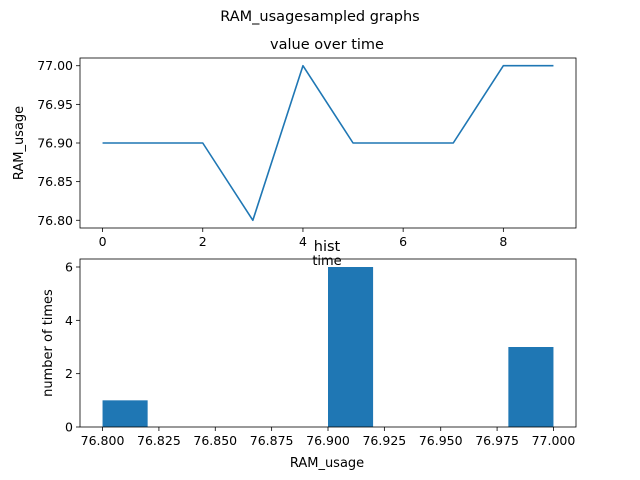 This screenshot has height=480, width=640. Describe the element at coordinates (326, 261) in the screenshot. I see `line-chart-xlabel: time` at that location.